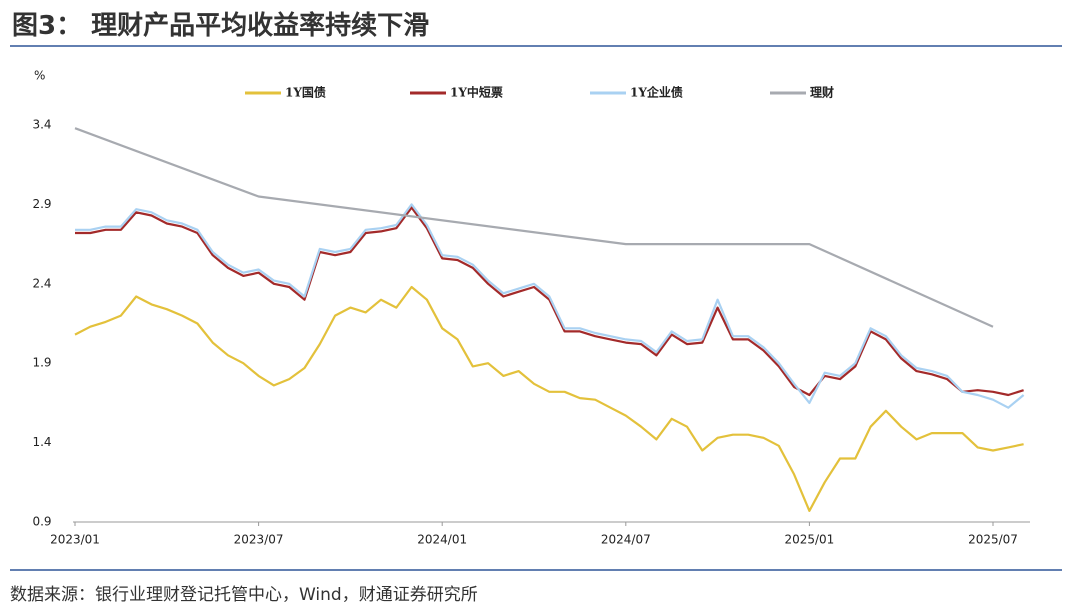 Image resolution: width=1080 pixels, height=612 pixels. Describe the element at coordinates (220, 25) in the screenshot. I see `chart-title: 图3： 理财产品平均收益率持续下滑` at that location.